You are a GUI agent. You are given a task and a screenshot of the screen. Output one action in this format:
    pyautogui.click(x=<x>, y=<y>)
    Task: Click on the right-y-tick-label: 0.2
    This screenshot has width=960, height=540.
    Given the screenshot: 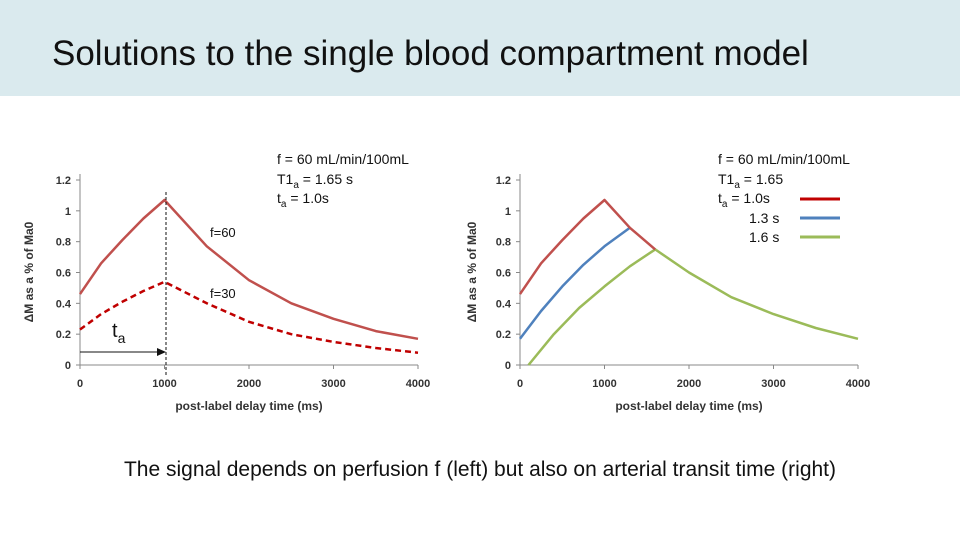 What is the action you would take?
    pyautogui.click(x=503, y=335)
    